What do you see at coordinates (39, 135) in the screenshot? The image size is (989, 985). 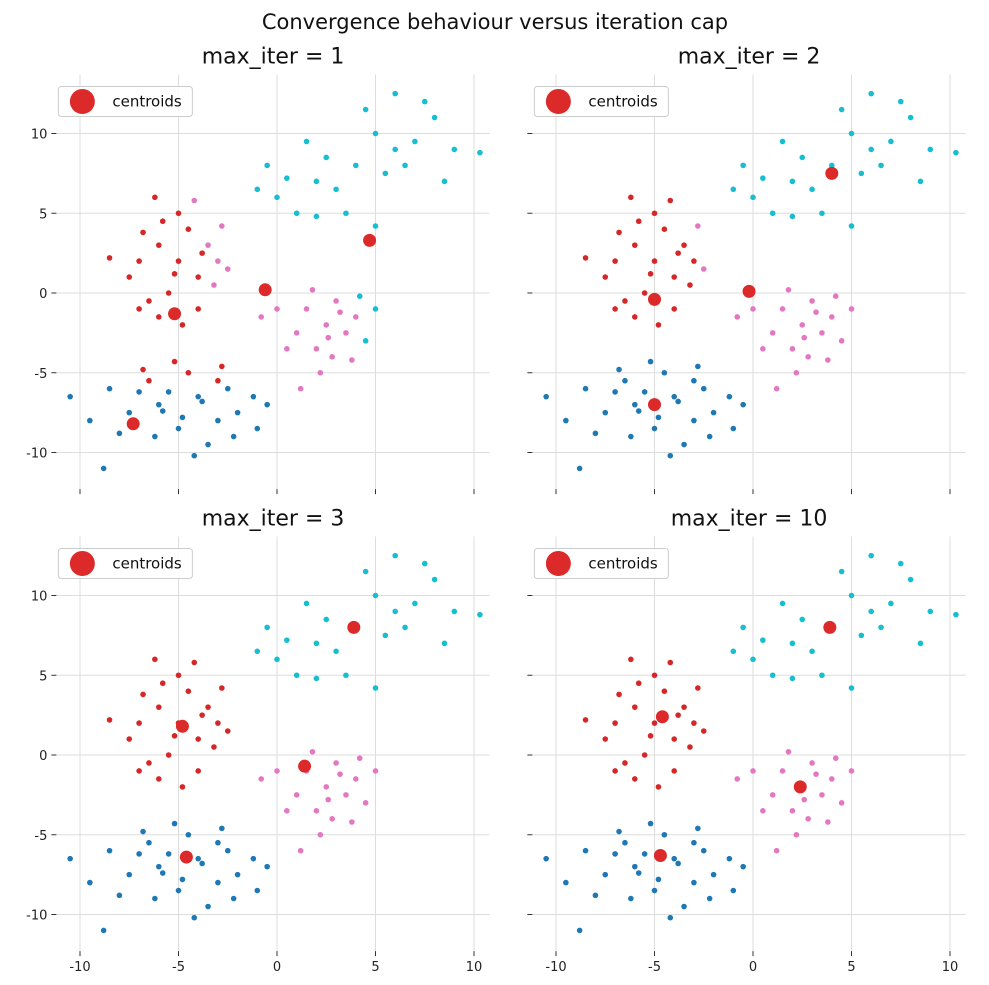 I see `y-tick-label: 10` at bounding box center [39, 135].